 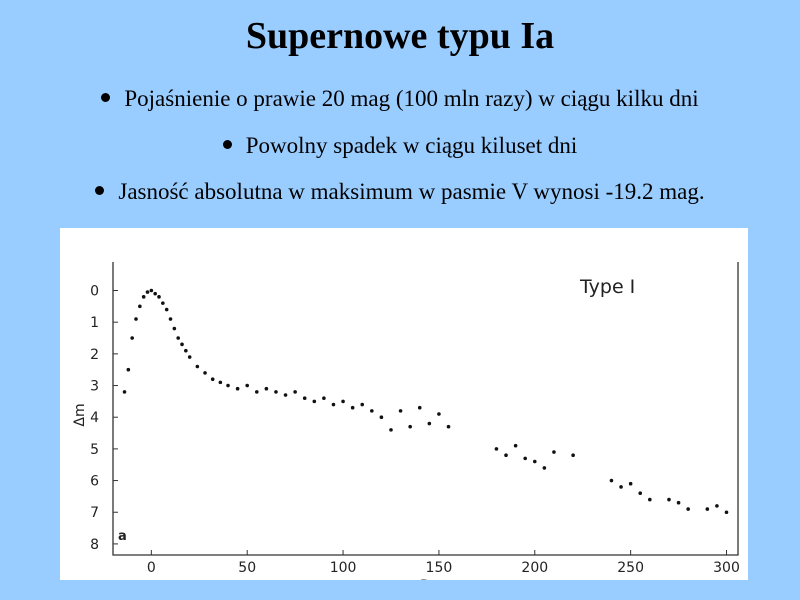 What do you see at coordinates (343, 568) in the screenshot?
I see `x-tick-label: 100` at bounding box center [343, 568].